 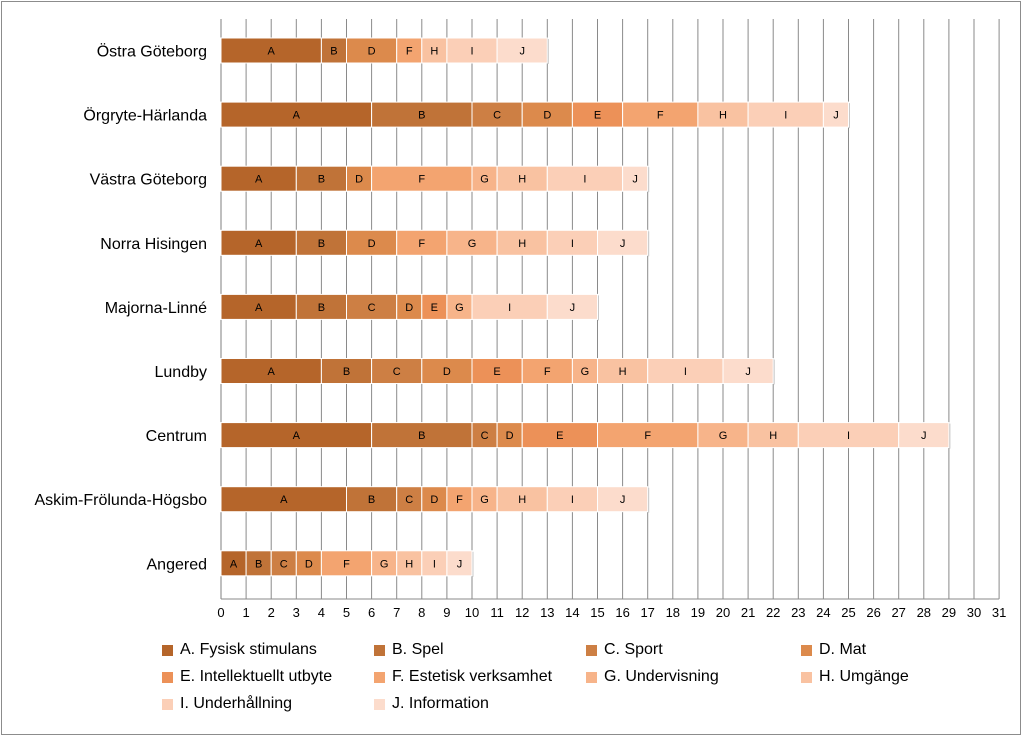 I want to click on category-label: Norra Hisingen, so click(x=153, y=244).